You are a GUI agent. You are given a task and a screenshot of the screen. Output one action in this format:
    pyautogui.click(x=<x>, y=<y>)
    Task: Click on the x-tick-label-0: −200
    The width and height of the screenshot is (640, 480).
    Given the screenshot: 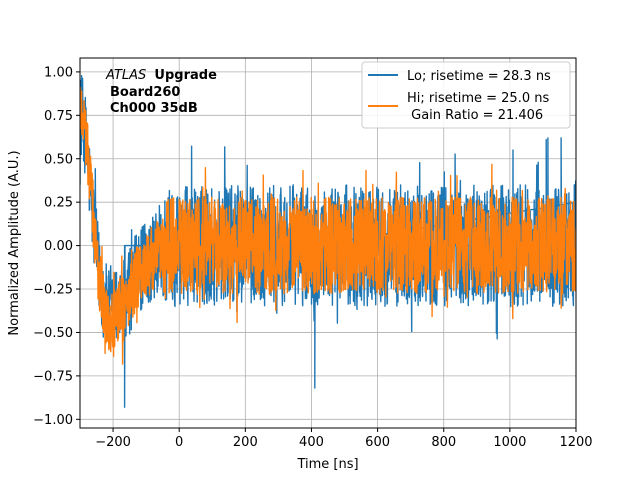 What is the action you would take?
    pyautogui.click(x=113, y=442)
    